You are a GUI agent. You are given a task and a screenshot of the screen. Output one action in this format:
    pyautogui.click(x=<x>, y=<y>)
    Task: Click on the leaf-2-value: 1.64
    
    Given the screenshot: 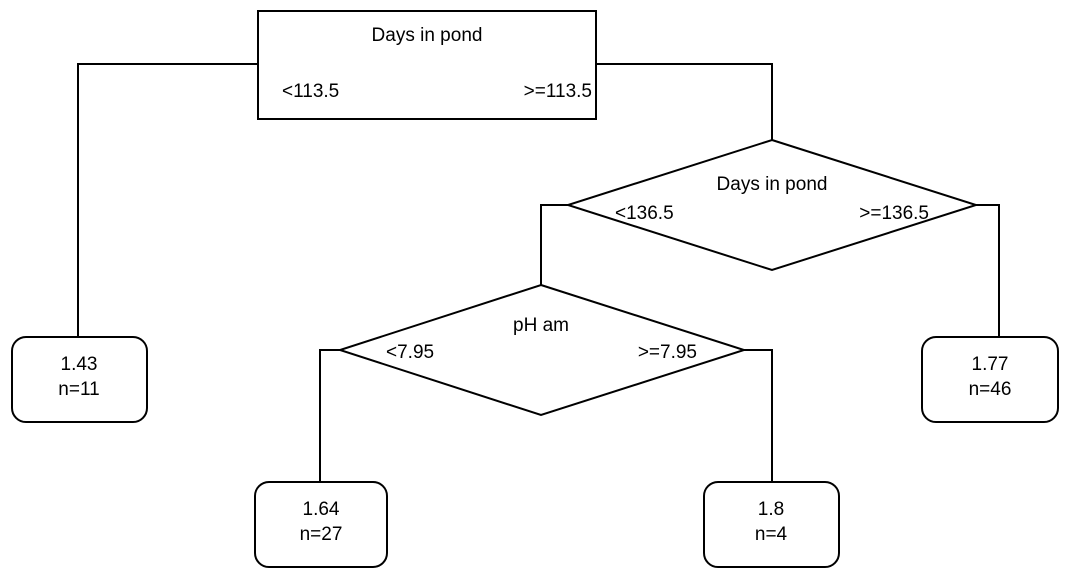 What is the action you would take?
    pyautogui.click(x=321, y=509)
    